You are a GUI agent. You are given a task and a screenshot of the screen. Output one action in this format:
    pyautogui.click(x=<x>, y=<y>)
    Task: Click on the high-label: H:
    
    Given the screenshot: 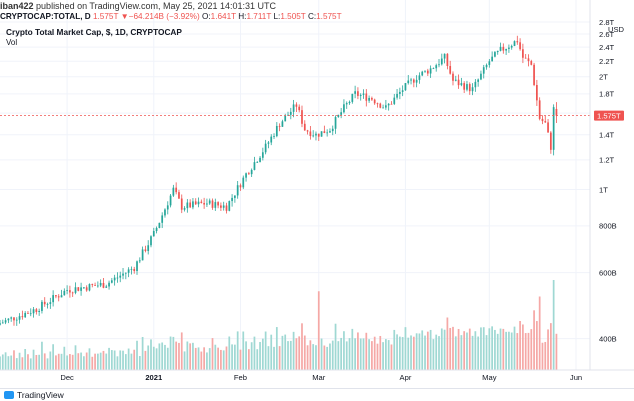 What is the action you would take?
    pyautogui.click(x=242, y=16)
    